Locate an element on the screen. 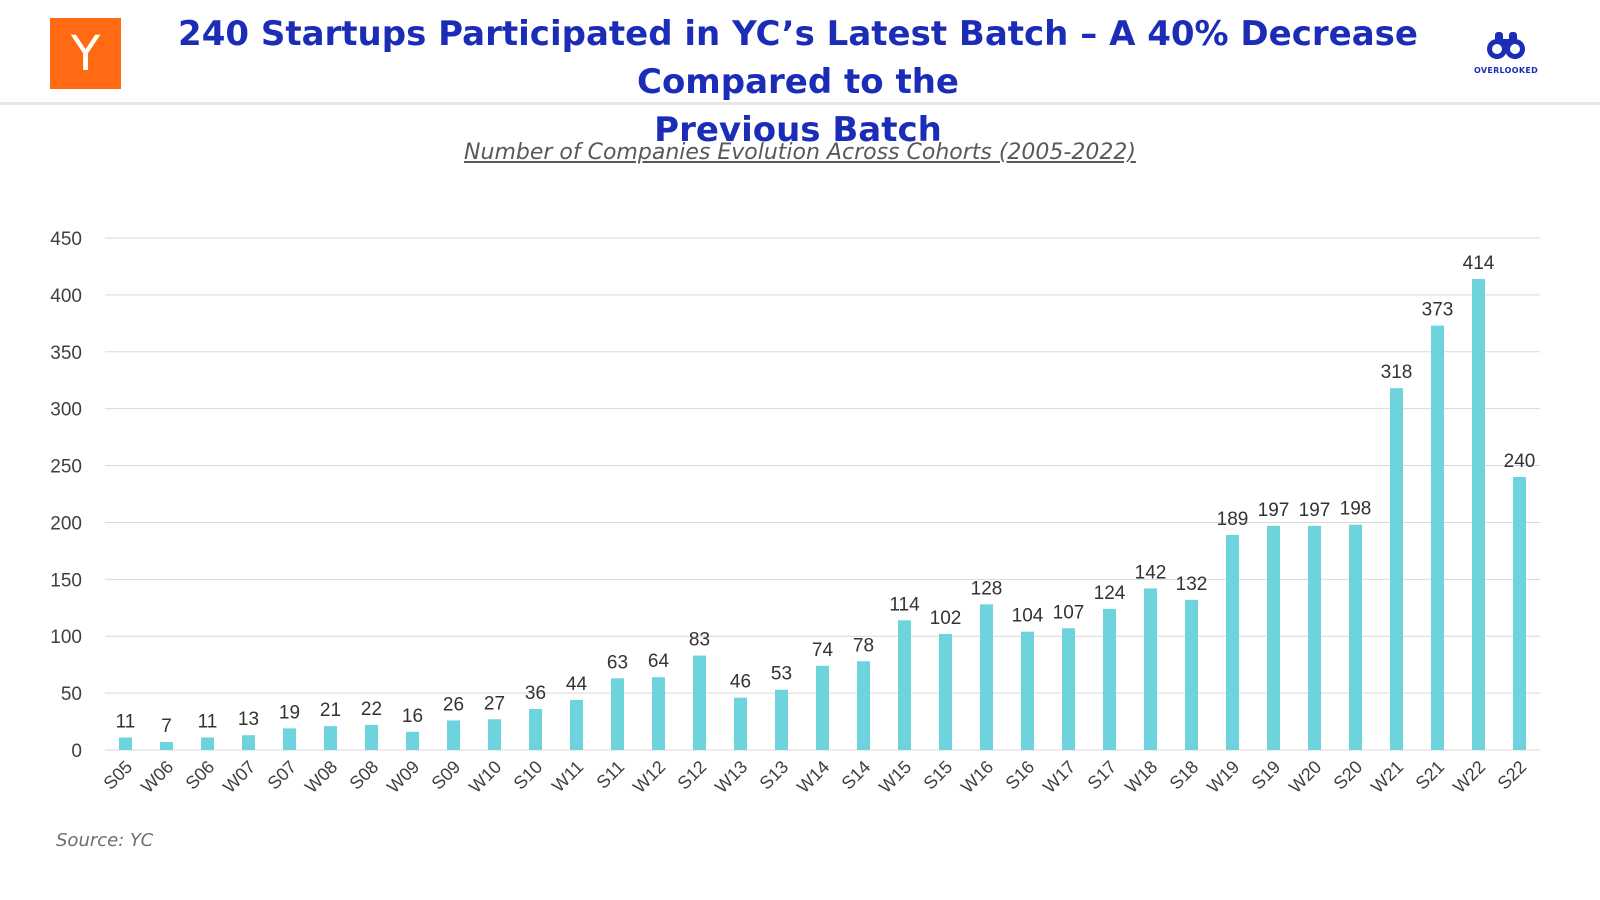 The image size is (1600, 900). x-tick-label: W09 is located at coordinates (403, 777).